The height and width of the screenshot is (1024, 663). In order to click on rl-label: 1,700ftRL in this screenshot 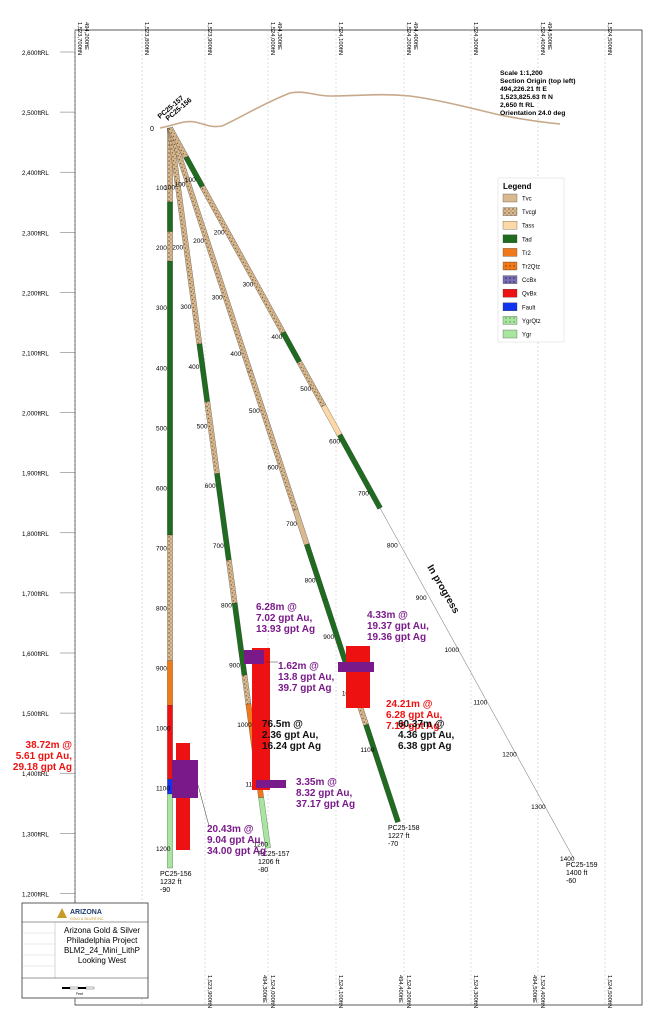, I will do `click(35, 594)`.